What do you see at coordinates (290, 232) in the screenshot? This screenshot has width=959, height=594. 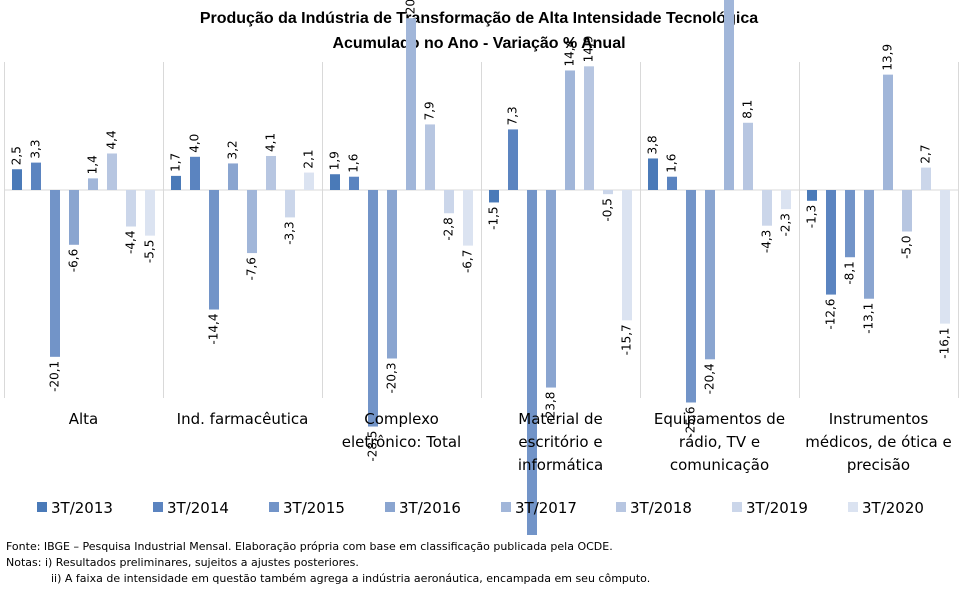 I see `data-label: -3,3` at bounding box center [290, 232].